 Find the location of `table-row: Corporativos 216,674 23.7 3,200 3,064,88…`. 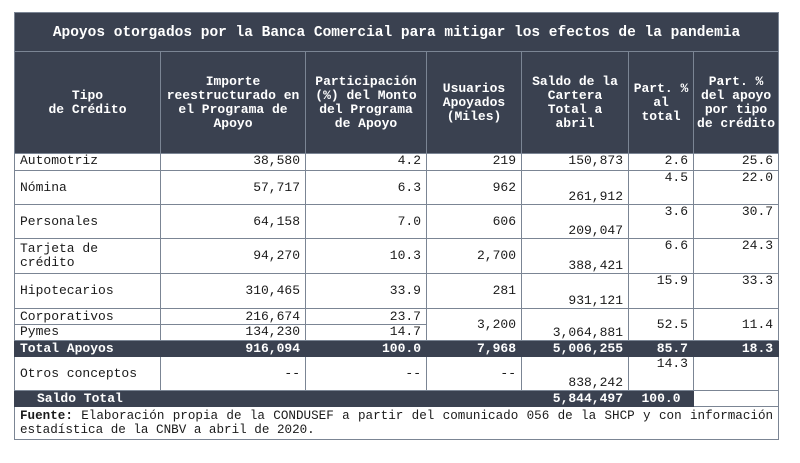

table-row: Corporativos 216,674 23.7 3,200 3,064,88… is located at coordinates (397, 324).